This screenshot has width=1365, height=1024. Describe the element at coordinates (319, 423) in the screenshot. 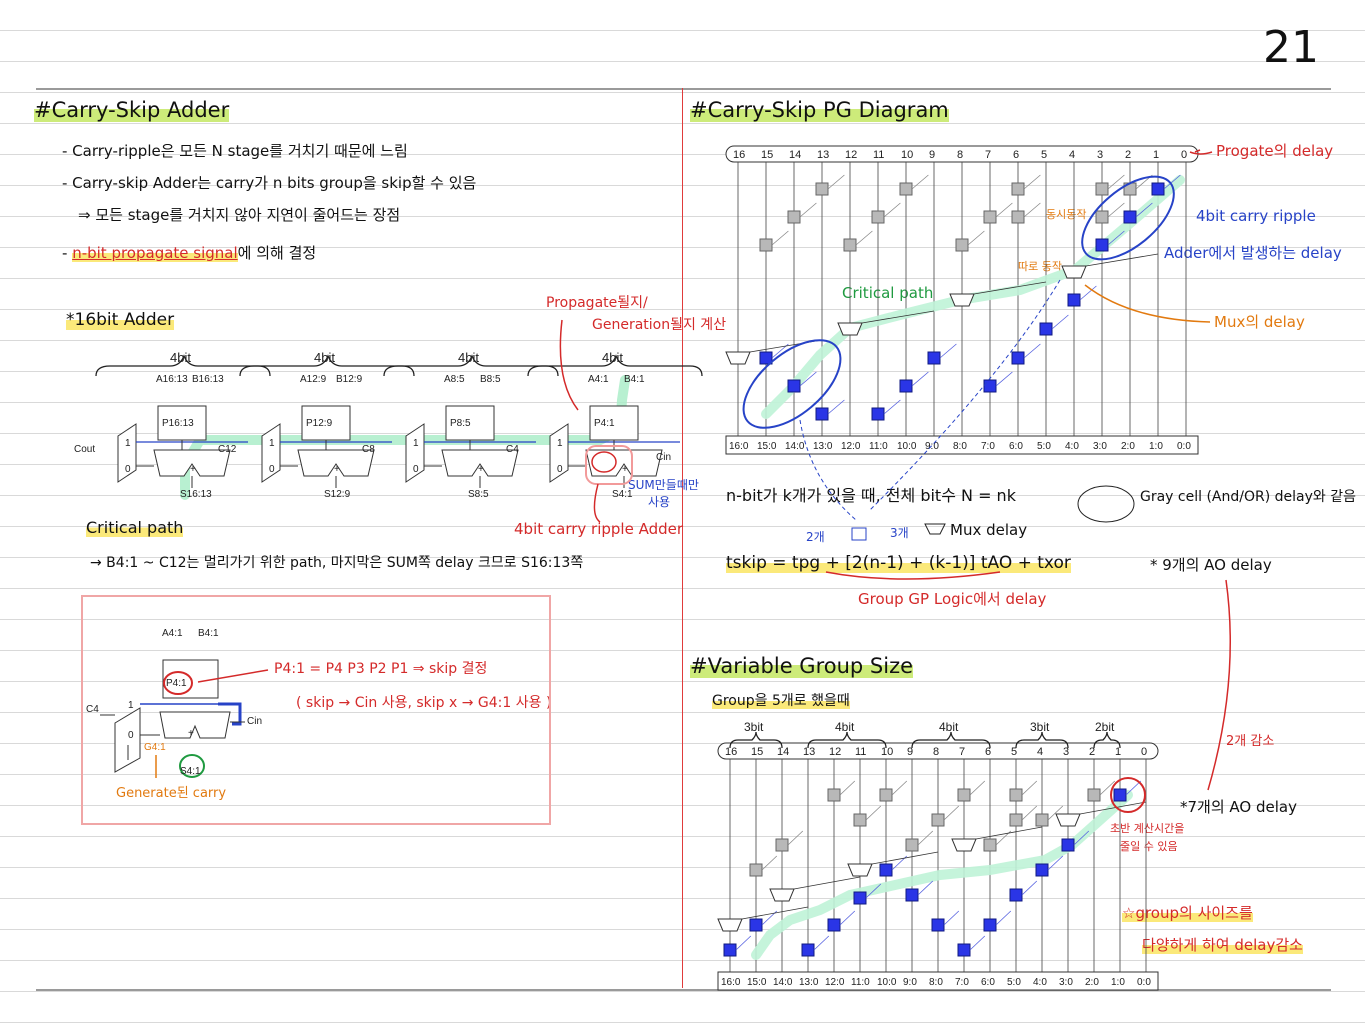

I see `propagate-label: P12:9` at that location.